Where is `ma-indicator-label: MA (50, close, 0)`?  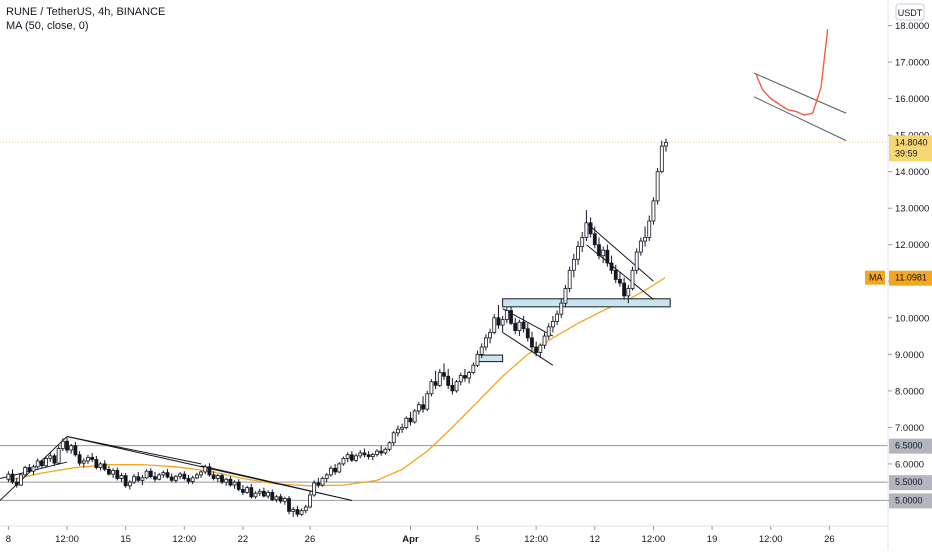 ma-indicator-label: MA (50, close, 0) is located at coordinates (47, 26).